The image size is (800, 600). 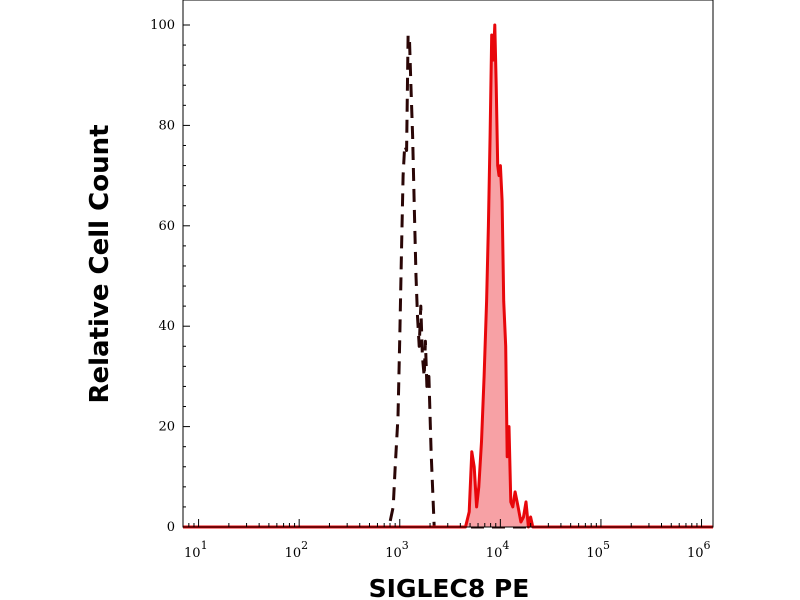 I want to click on y-tick-label: 60, so click(x=166, y=226).